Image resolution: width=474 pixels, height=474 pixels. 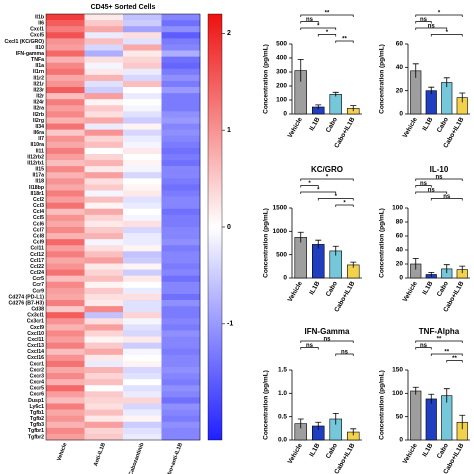 What do you see at coordinates (36, 188) in the screenshot?
I see `row-label: Il18bp` at bounding box center [36, 188].